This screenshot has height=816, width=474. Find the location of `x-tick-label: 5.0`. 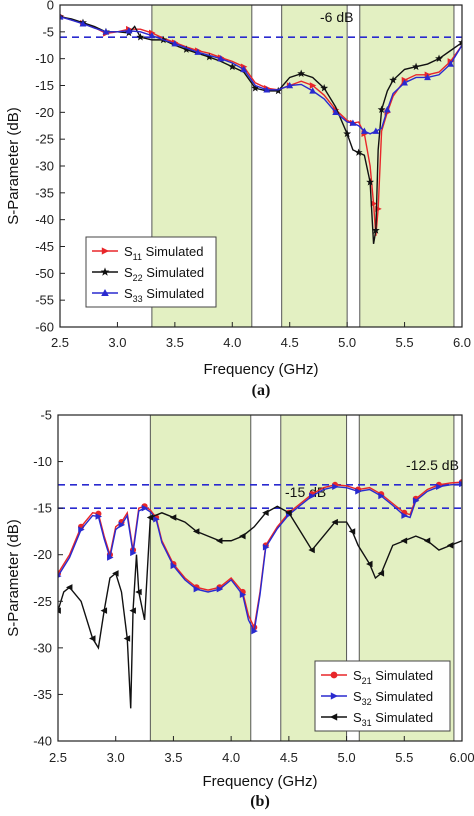

x-tick-label: 5.0 is located at coordinates (347, 342).